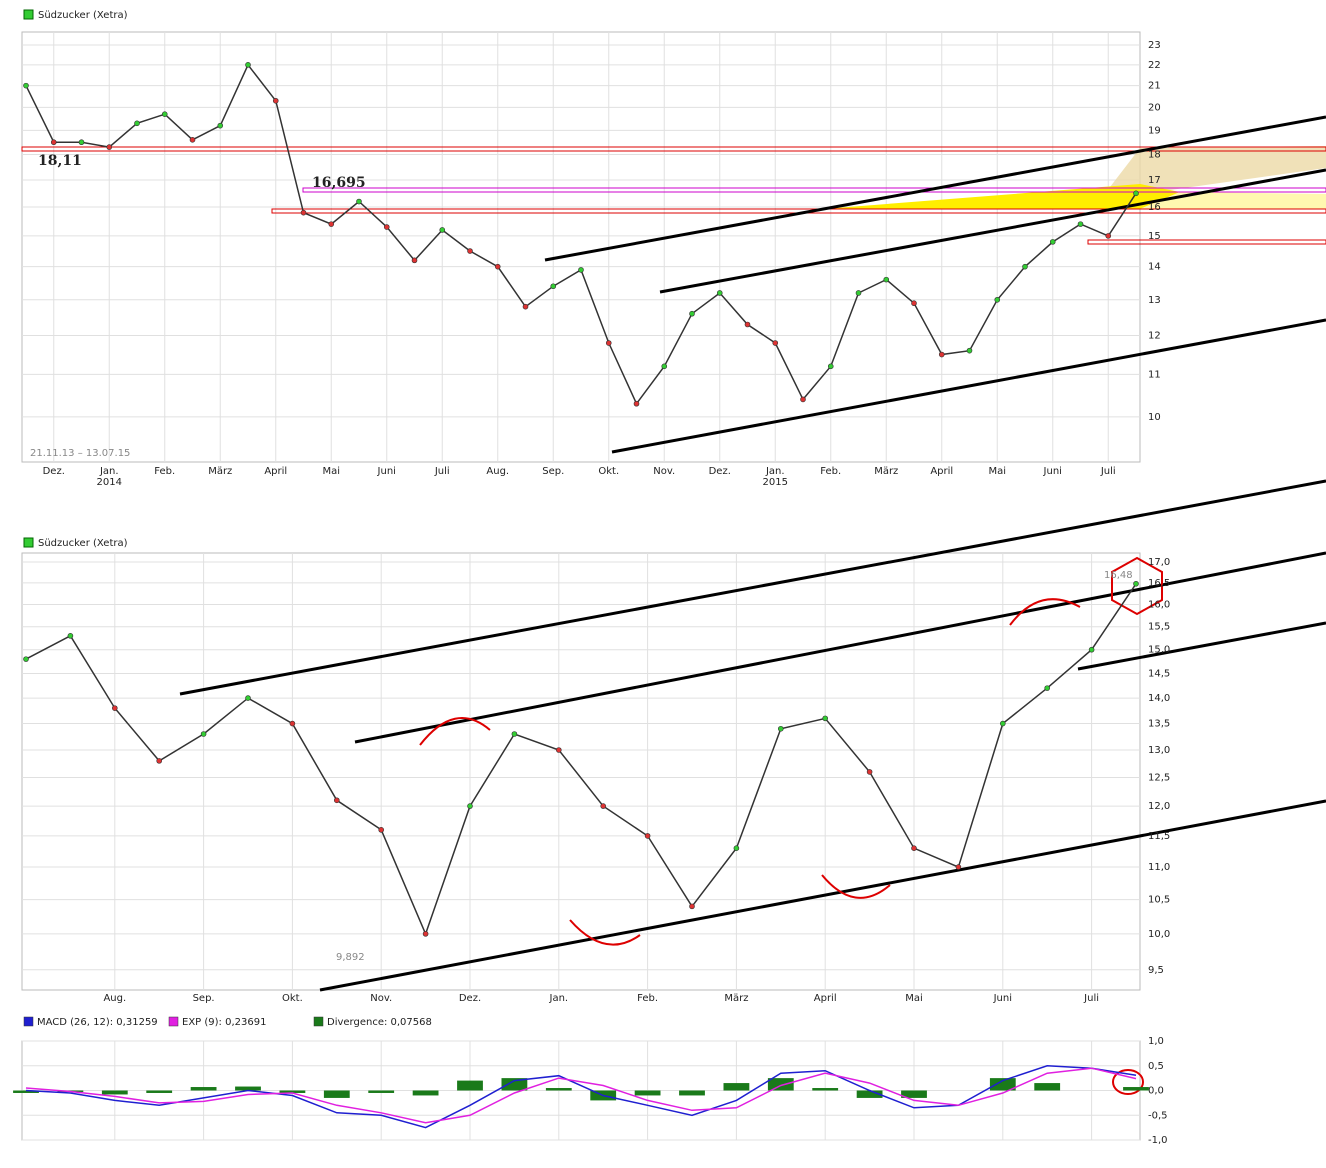  I want to click on y-tick-label: 15,5, so click(1159, 627).